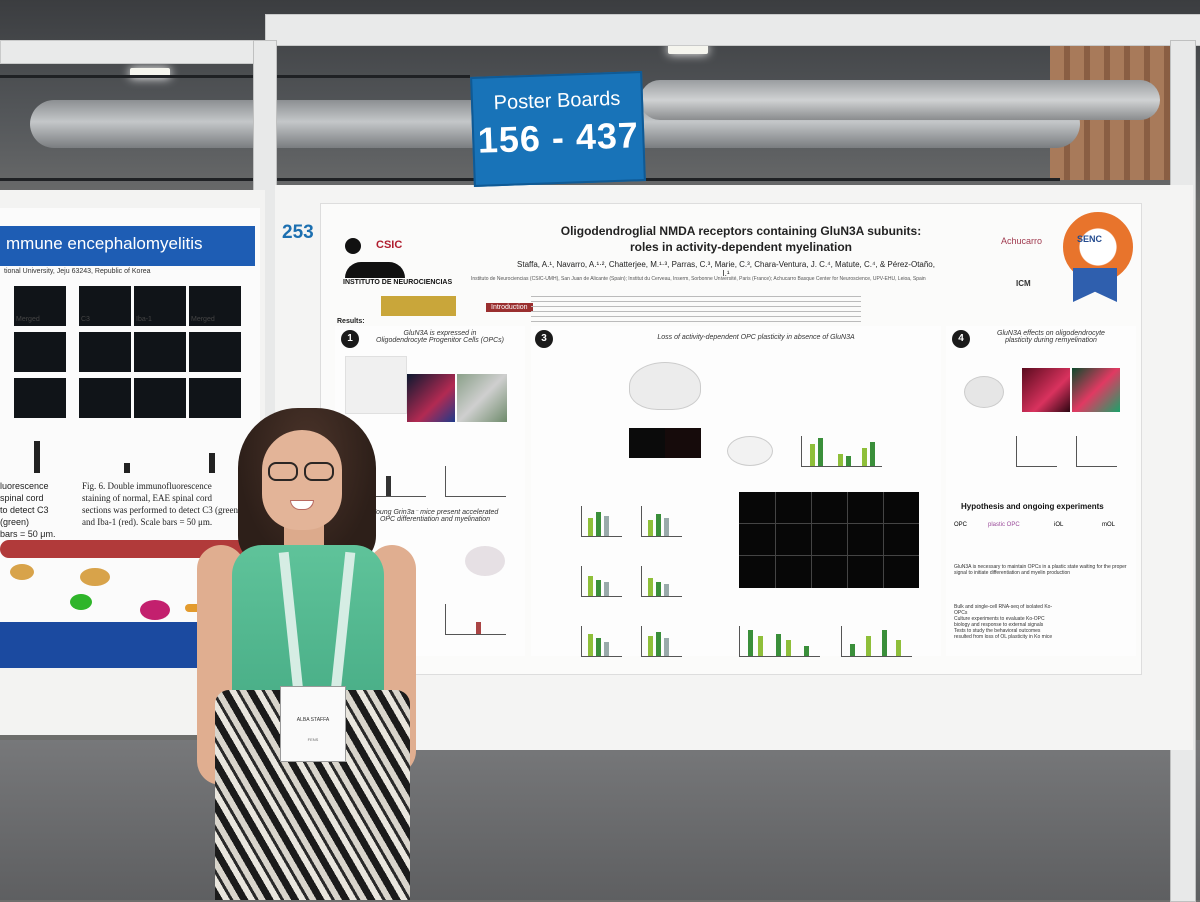 This screenshot has width=1200, height=902. Describe the element at coordinates (431, 398) in the screenshot. I see `fluorescence-image` at that location.